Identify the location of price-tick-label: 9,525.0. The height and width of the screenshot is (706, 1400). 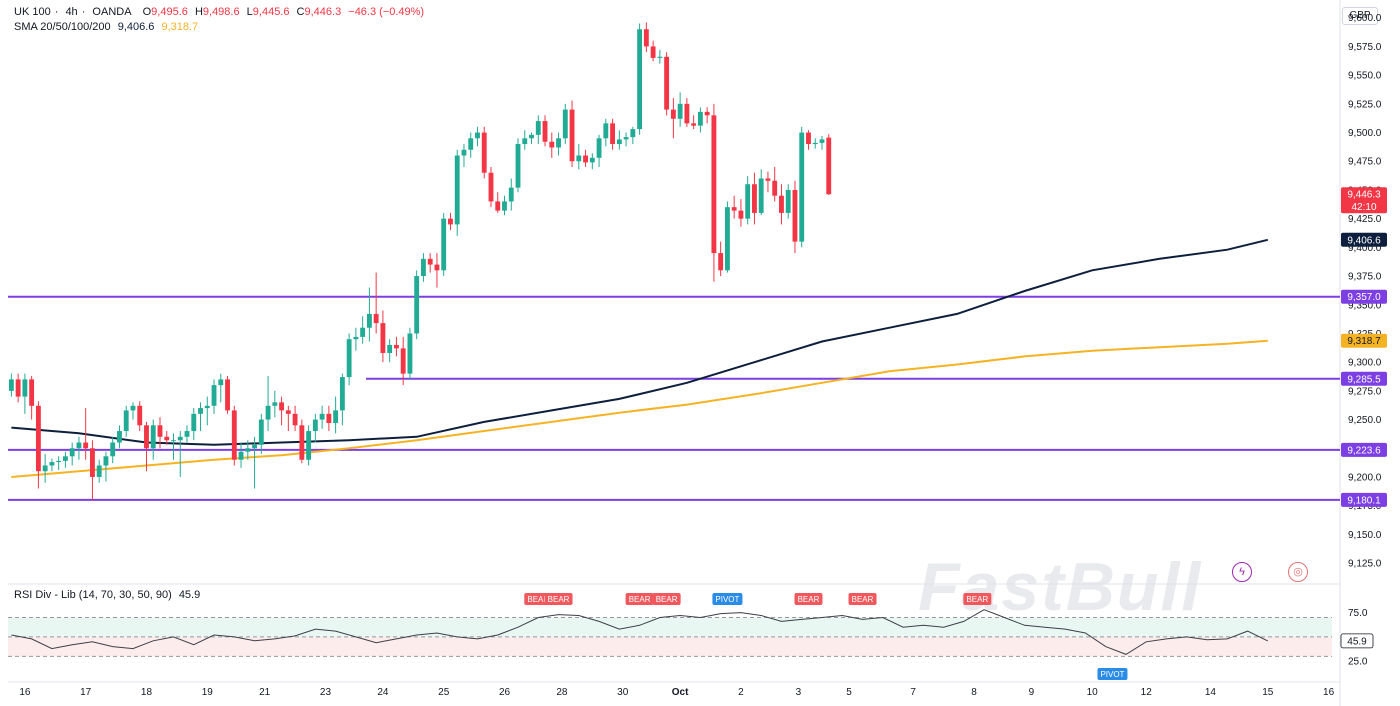
(1365, 104).